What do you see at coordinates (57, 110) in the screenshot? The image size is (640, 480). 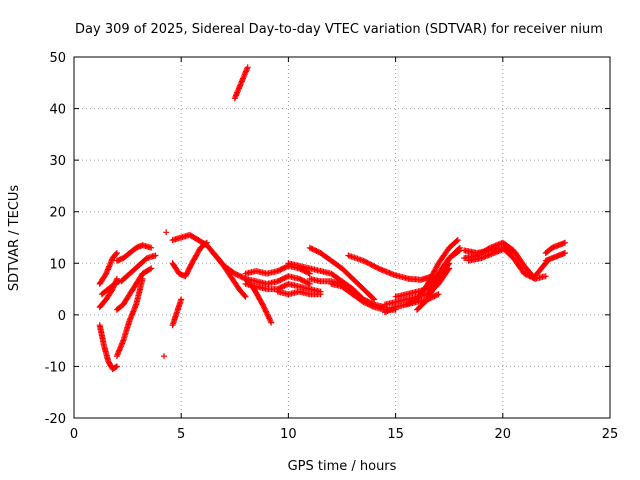 I see `y-tick-label: 40` at bounding box center [57, 110].